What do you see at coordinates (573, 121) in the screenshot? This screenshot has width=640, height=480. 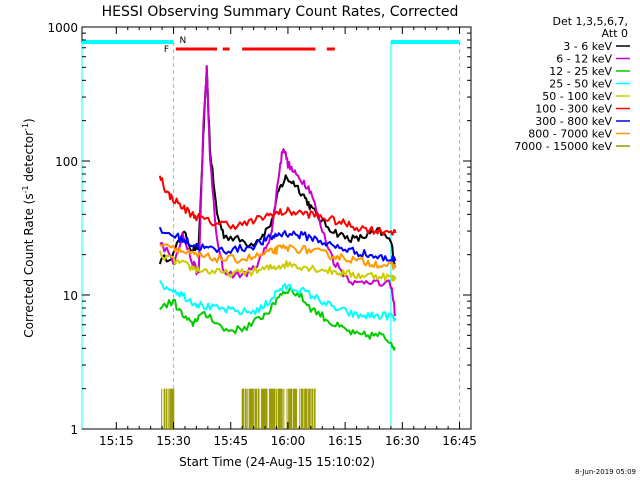 I see `legend-label: 300 - 800 keV` at bounding box center [573, 121].